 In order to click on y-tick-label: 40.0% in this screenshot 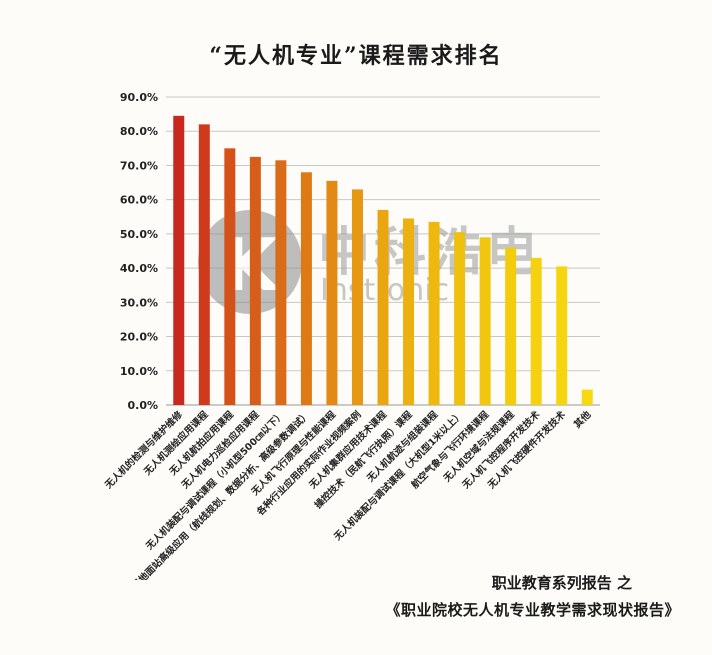, I will do `click(139, 268)`.